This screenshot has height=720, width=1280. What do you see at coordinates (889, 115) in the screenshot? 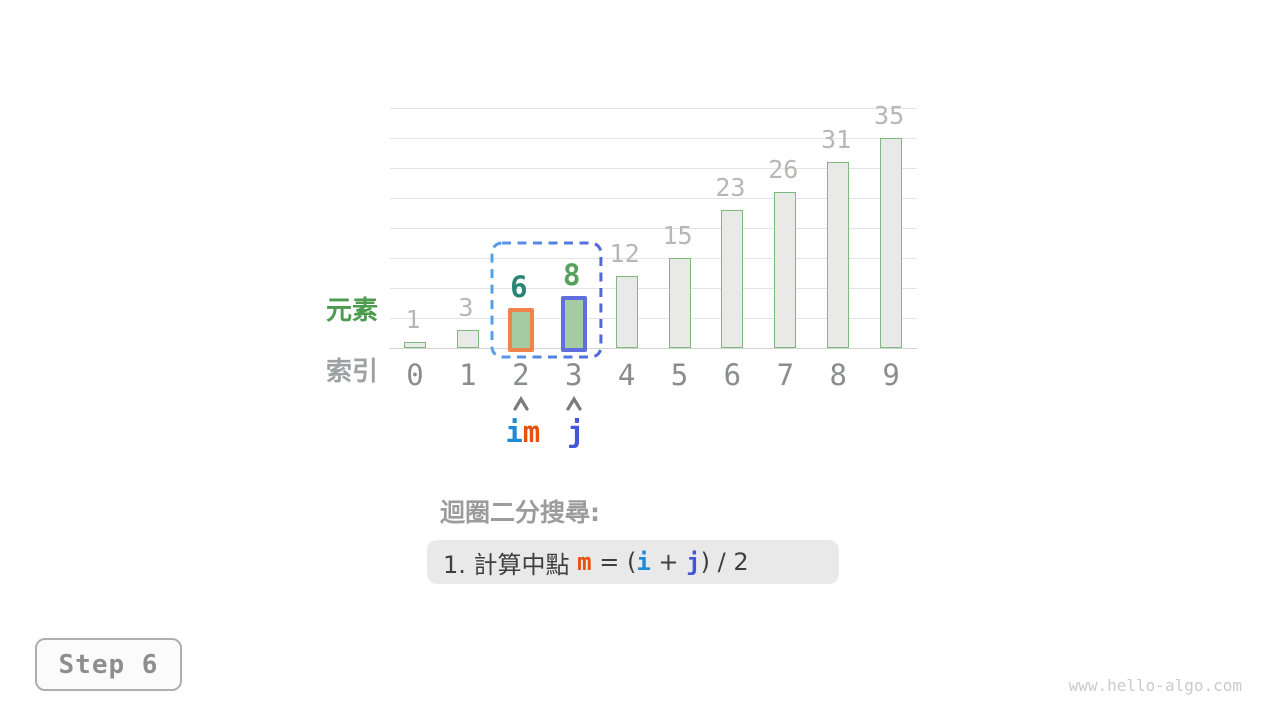
I see `value-label-9: 35` at bounding box center [889, 115].